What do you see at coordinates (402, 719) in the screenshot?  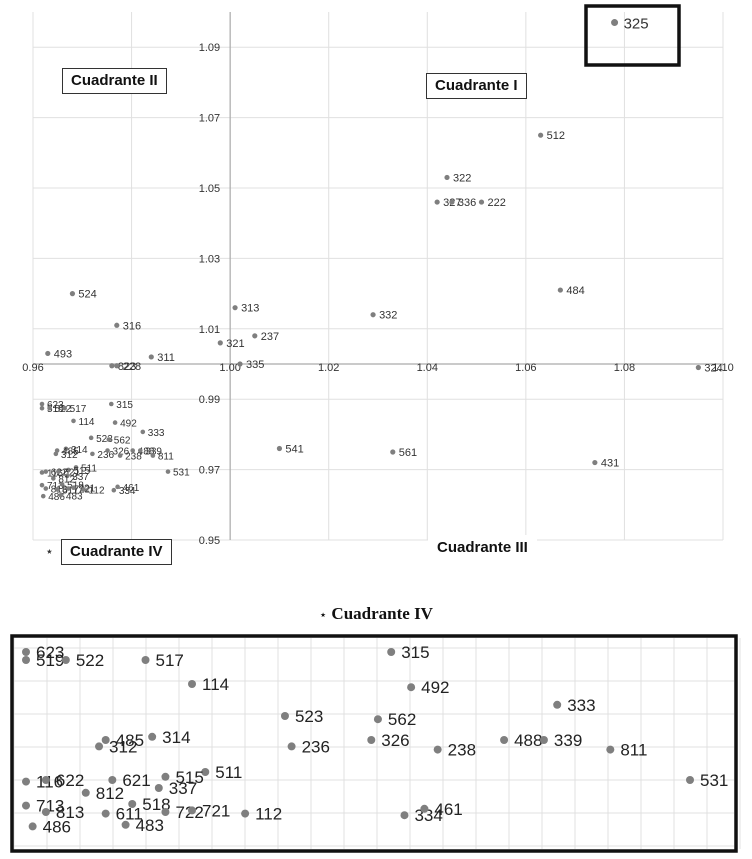 I see `zoom-label-562: 562` at bounding box center [402, 719].